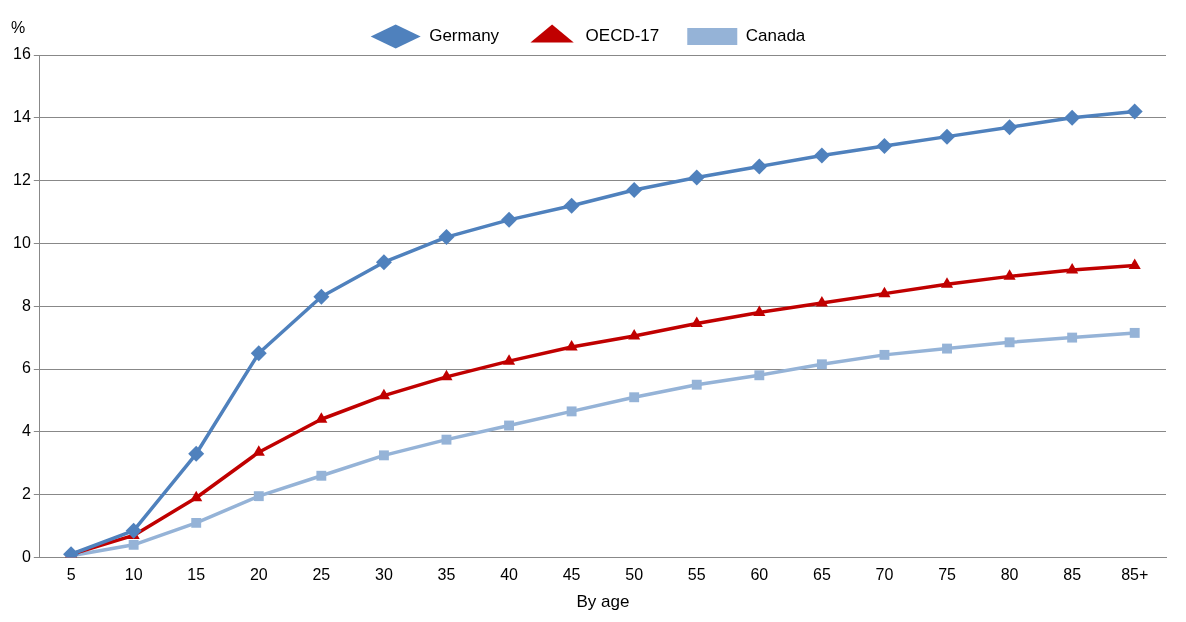 The width and height of the screenshot is (1186, 622). Describe the element at coordinates (26, 305) in the screenshot. I see `y-tick-label: 8` at that location.